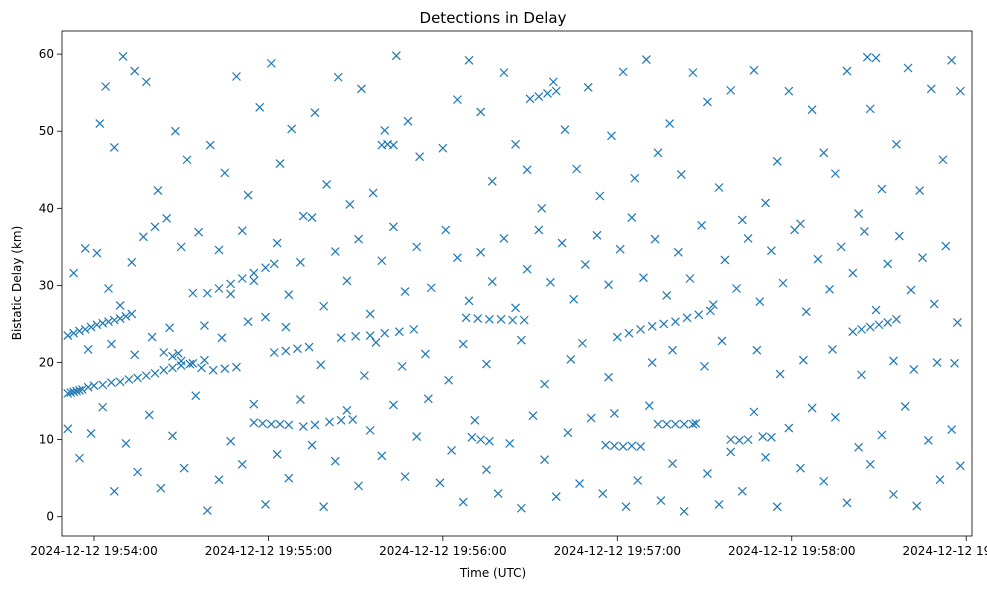 The height and width of the screenshot is (590, 987). Describe the element at coordinates (268, 551) in the screenshot. I see `x-tick-label: 2024-12-12 19:55:00` at that location.